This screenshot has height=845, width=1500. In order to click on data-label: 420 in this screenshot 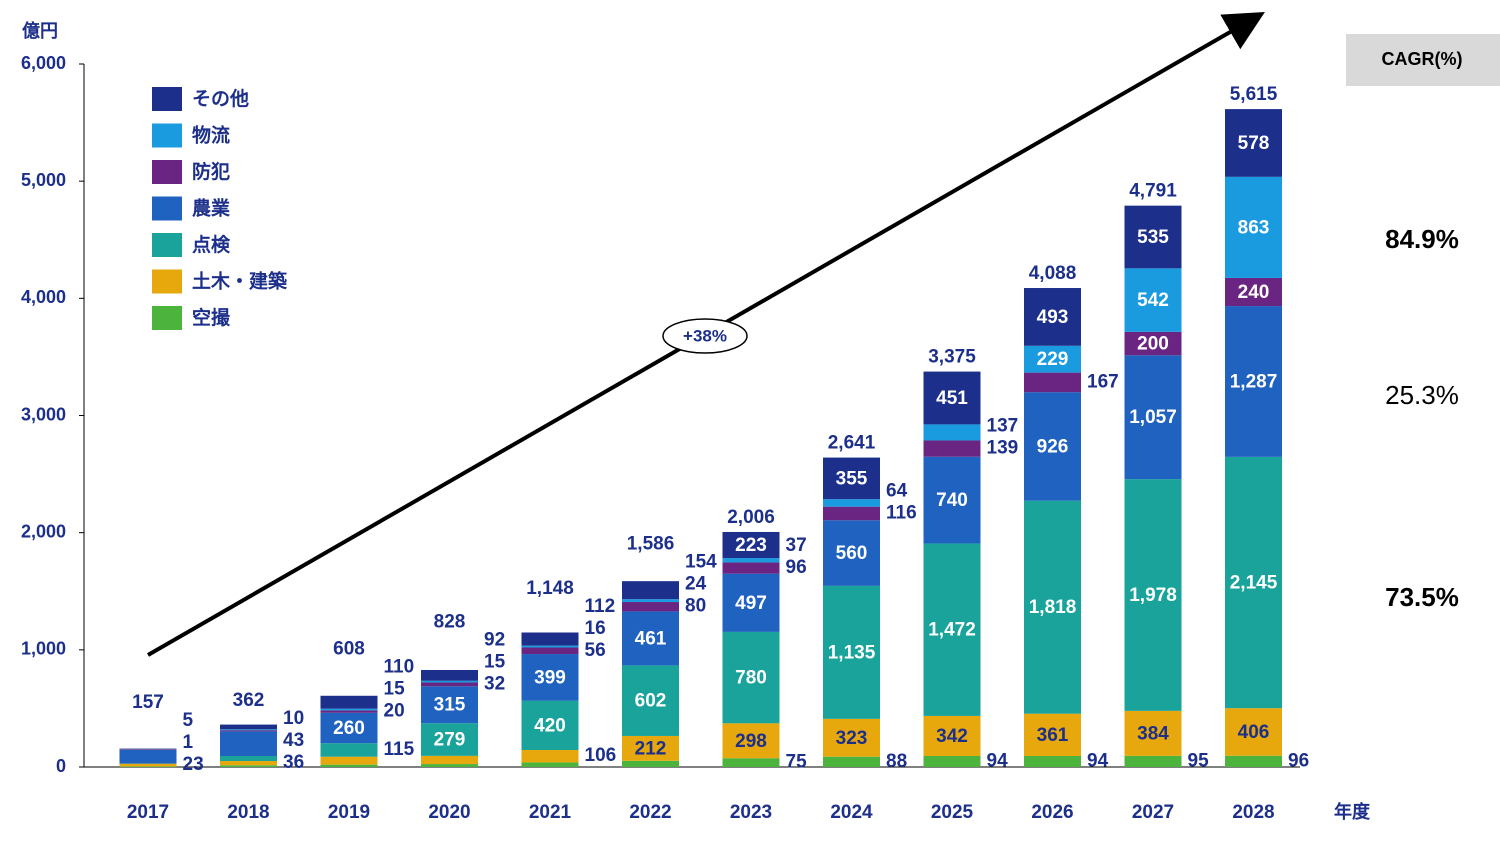, I will do `click(550, 725)`.